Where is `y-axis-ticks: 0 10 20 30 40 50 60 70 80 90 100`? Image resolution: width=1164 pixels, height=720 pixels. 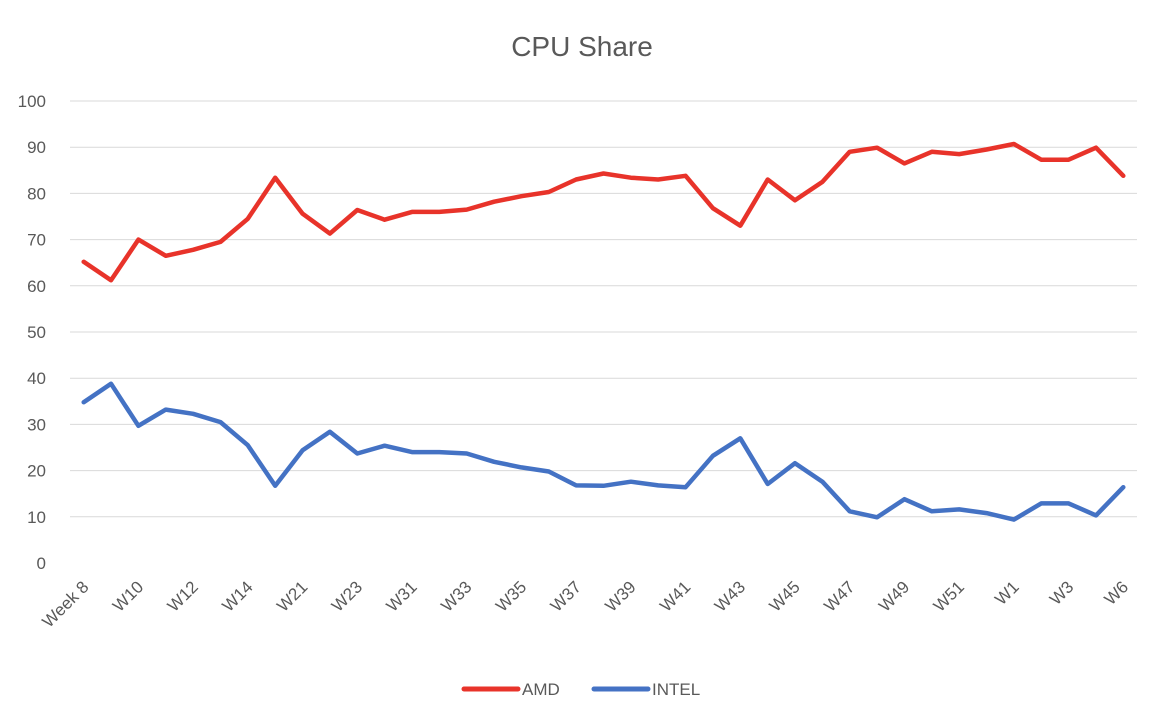 y-axis-ticks: 0 10 20 30 40 50 60 70 80 90 100 is located at coordinates (32, 332).